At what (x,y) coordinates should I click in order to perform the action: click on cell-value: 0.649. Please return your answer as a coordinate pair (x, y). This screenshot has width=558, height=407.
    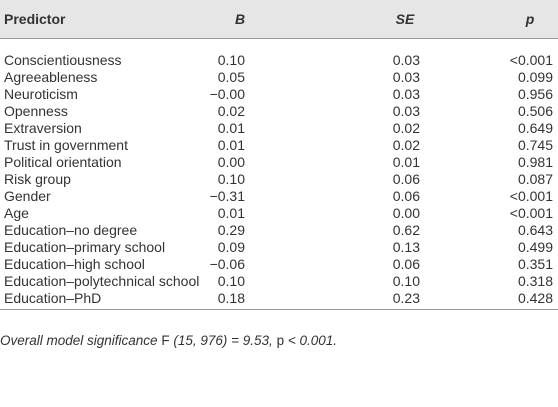
    Looking at the image, I should click on (535, 128).